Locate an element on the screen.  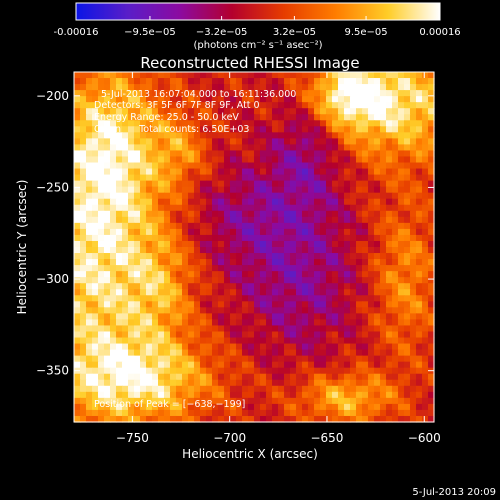
colorbar-unit-label: (photons cm⁻² s⁻¹ asec⁻²) is located at coordinates (257, 45).